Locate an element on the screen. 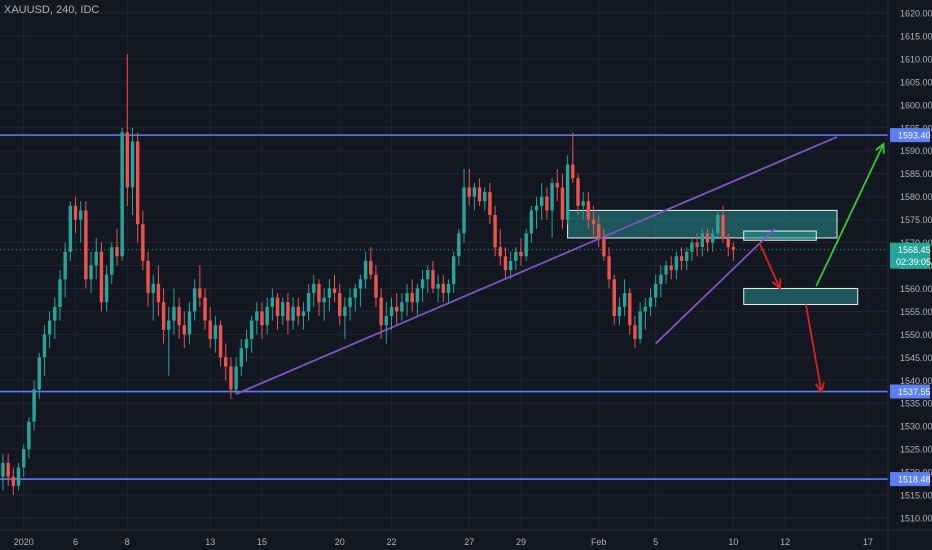 This screenshot has width=932, height=550. price-zone is located at coordinates (801, 296).